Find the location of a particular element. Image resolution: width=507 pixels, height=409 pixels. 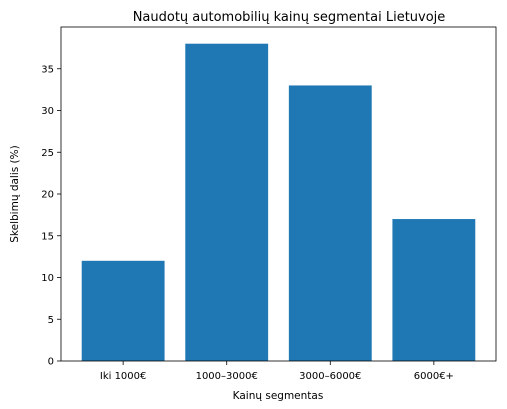

x-tick-label: 1000–3000€ is located at coordinates (227, 376).